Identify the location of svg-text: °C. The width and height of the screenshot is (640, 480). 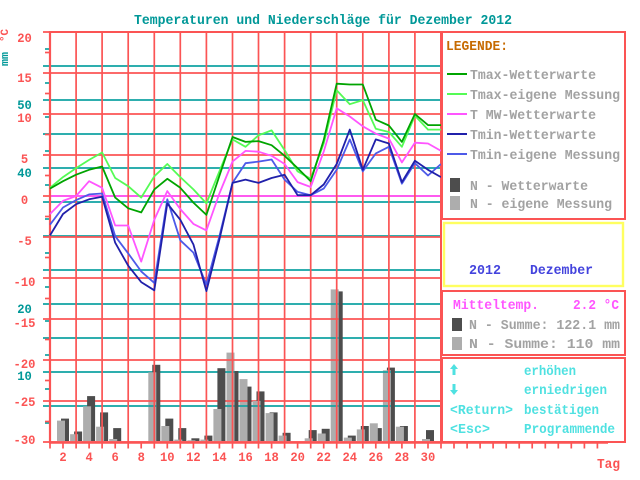
(6, 35).